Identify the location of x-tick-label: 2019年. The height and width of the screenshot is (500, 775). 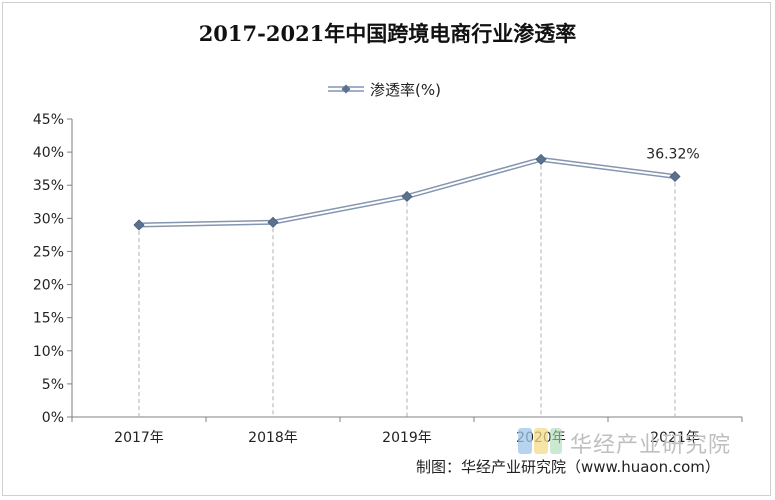
(407, 438).